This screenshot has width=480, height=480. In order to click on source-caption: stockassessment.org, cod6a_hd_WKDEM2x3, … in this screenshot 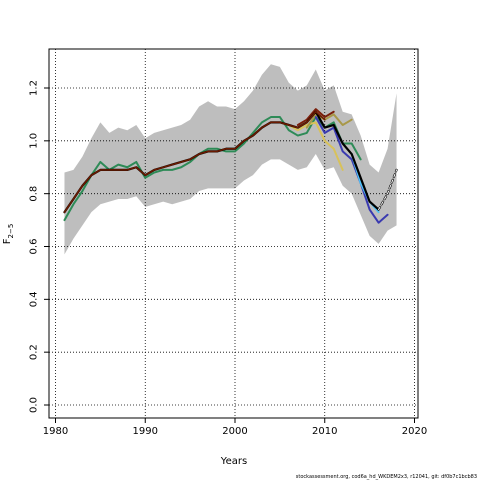, I will do `click(386, 477)`.